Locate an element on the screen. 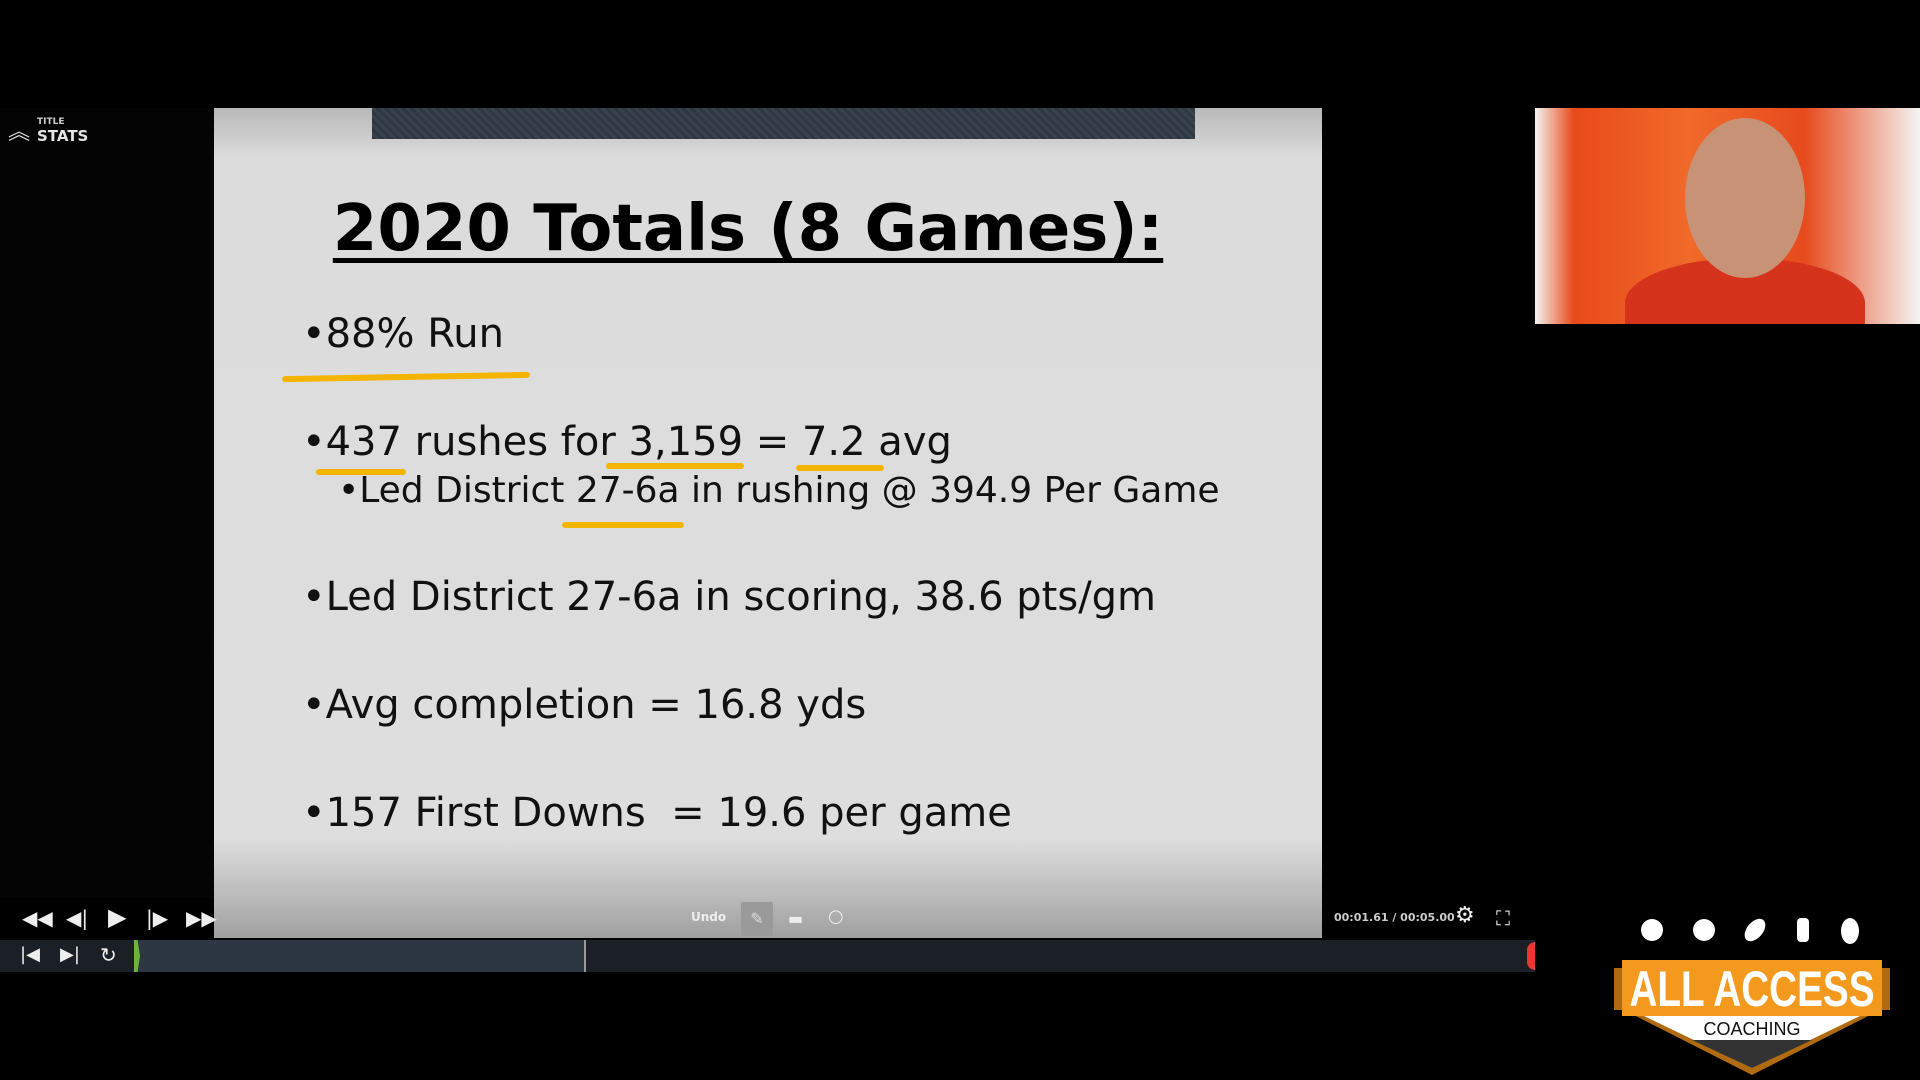 The width and height of the screenshot is (1920, 1080). fast-forward-icon: ▶▶ is located at coordinates (201, 918).